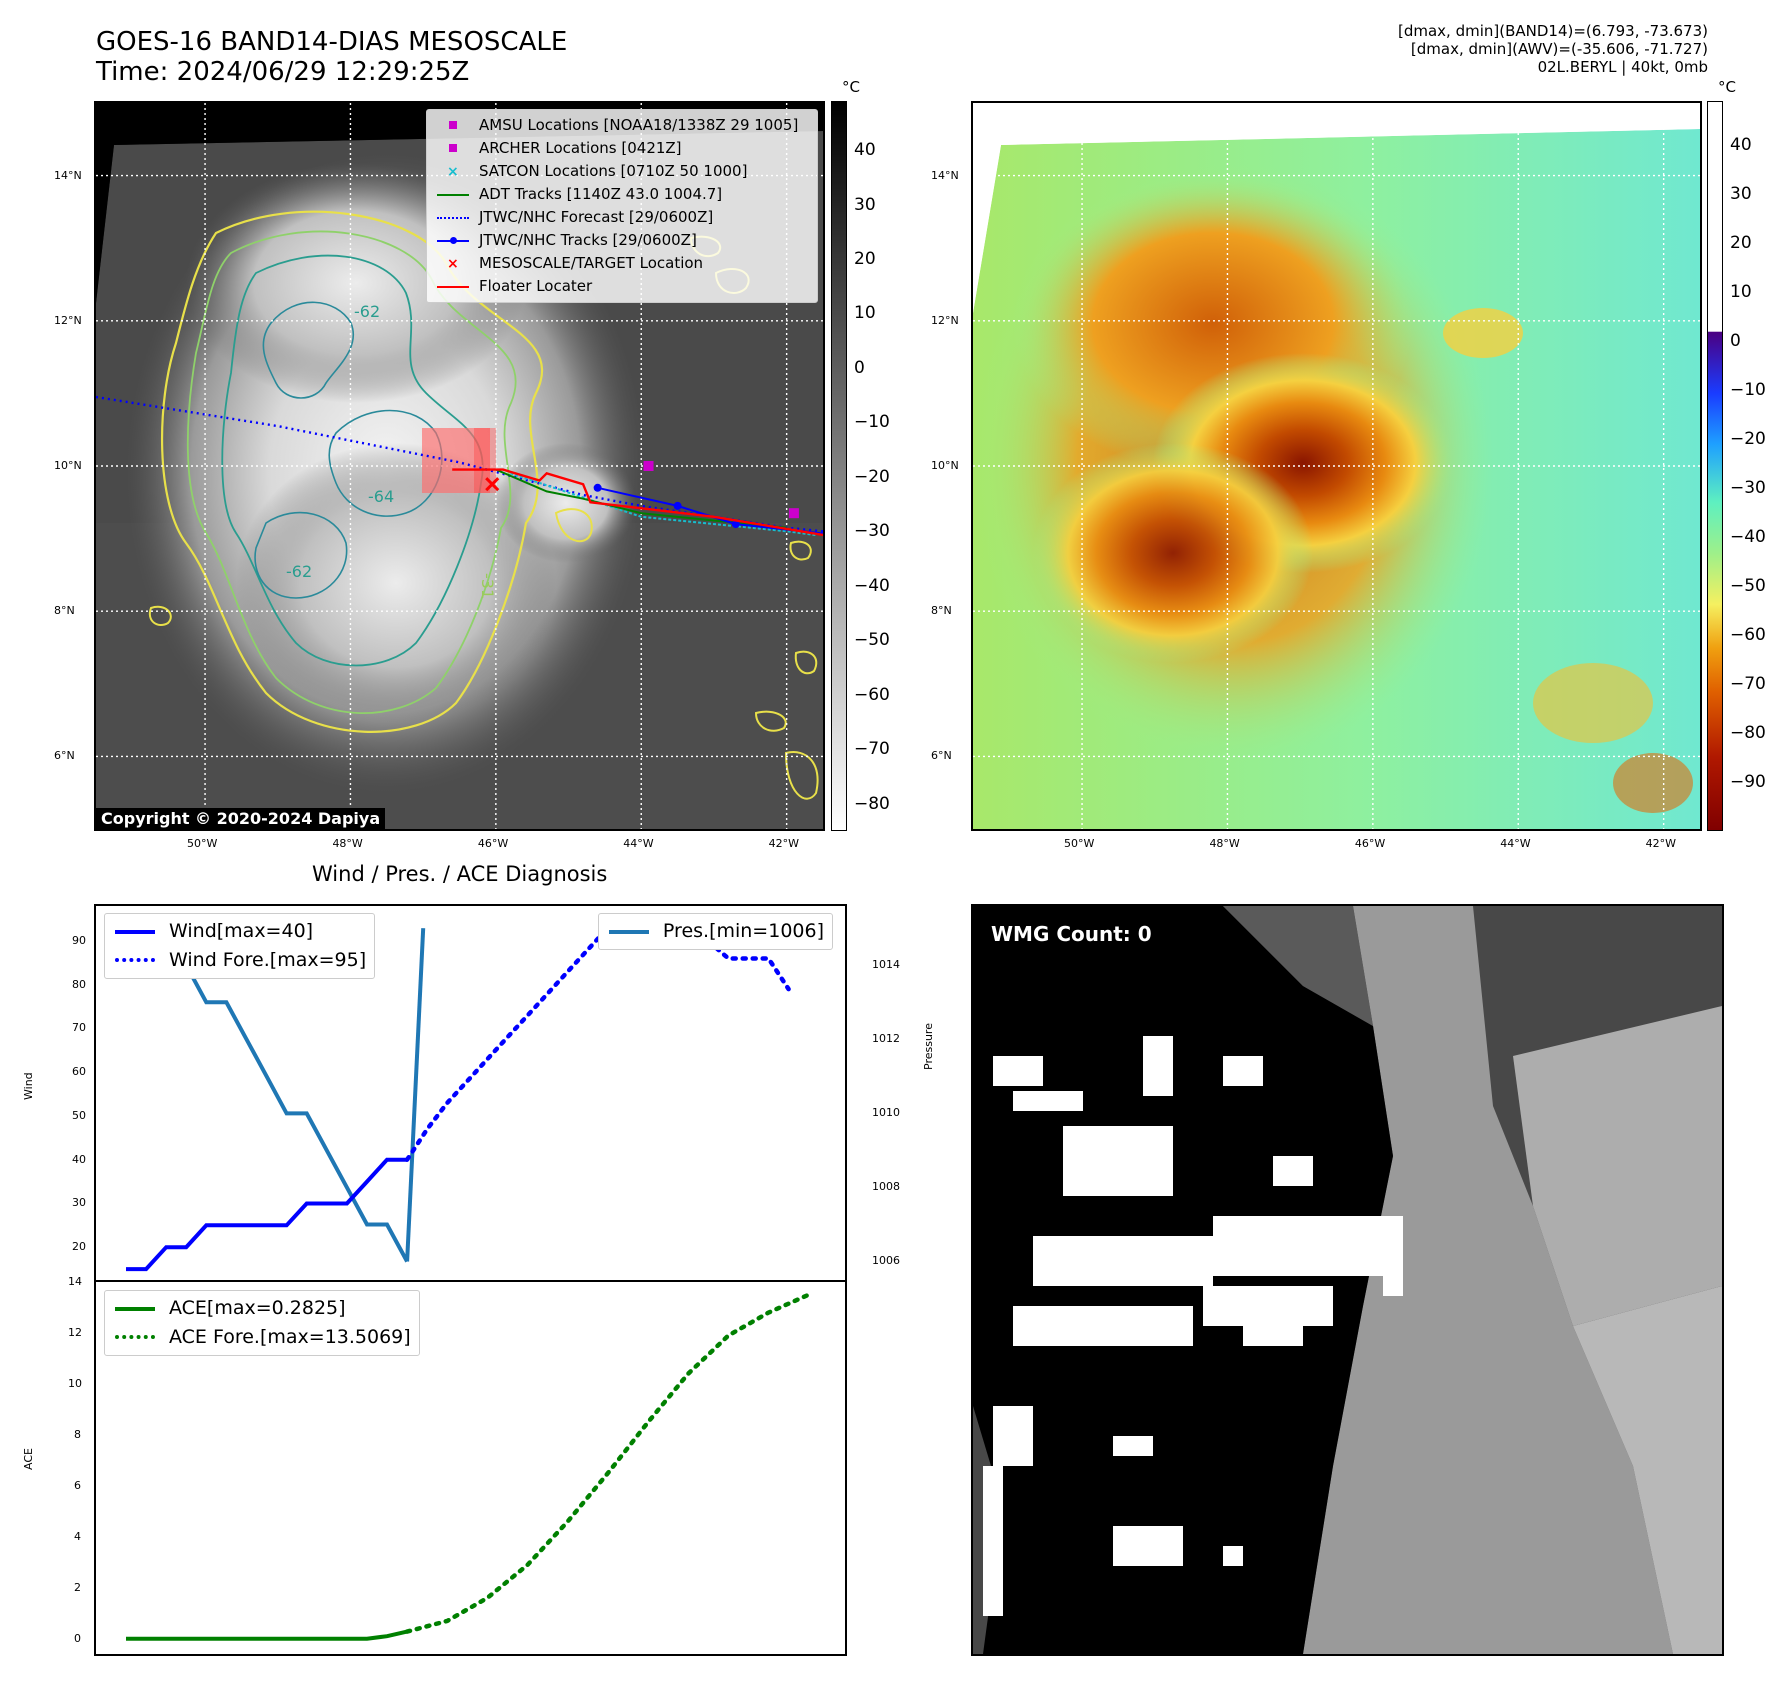 The width and height of the screenshot is (1788, 1690). Describe the element at coordinates (79, 1115) in the screenshot. I see `wind-tick-label: 50` at that location.